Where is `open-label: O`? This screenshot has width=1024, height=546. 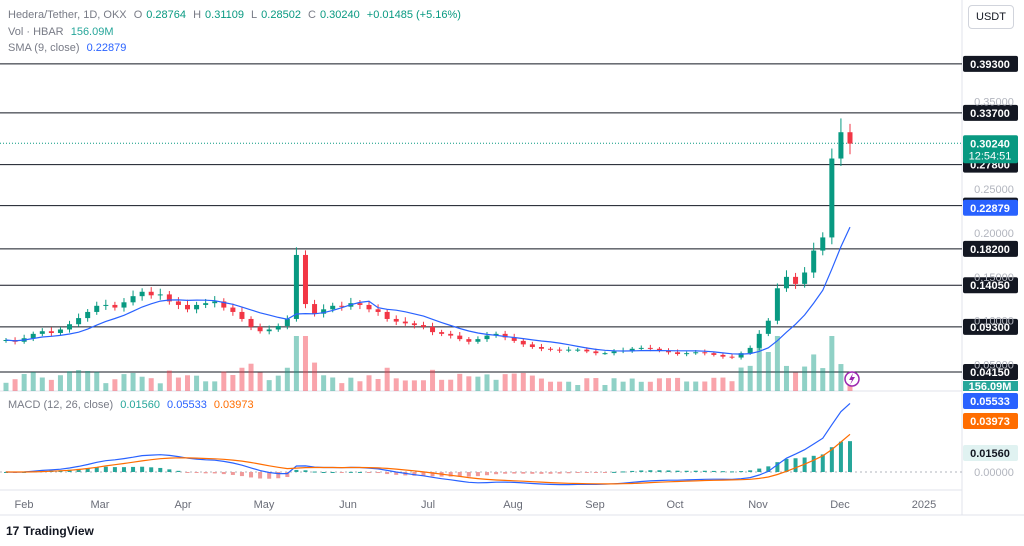 open-label: O is located at coordinates (138, 15).